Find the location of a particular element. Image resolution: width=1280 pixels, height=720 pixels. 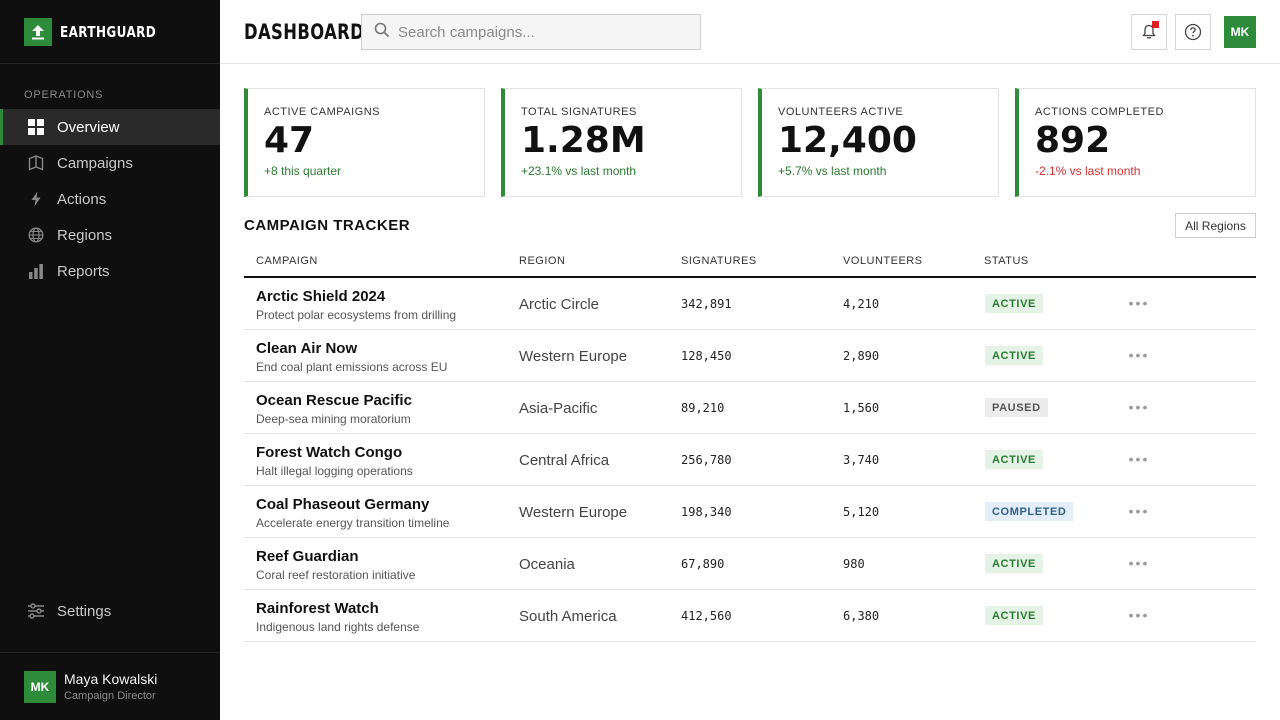

region-cell: South America is located at coordinates (568, 616).